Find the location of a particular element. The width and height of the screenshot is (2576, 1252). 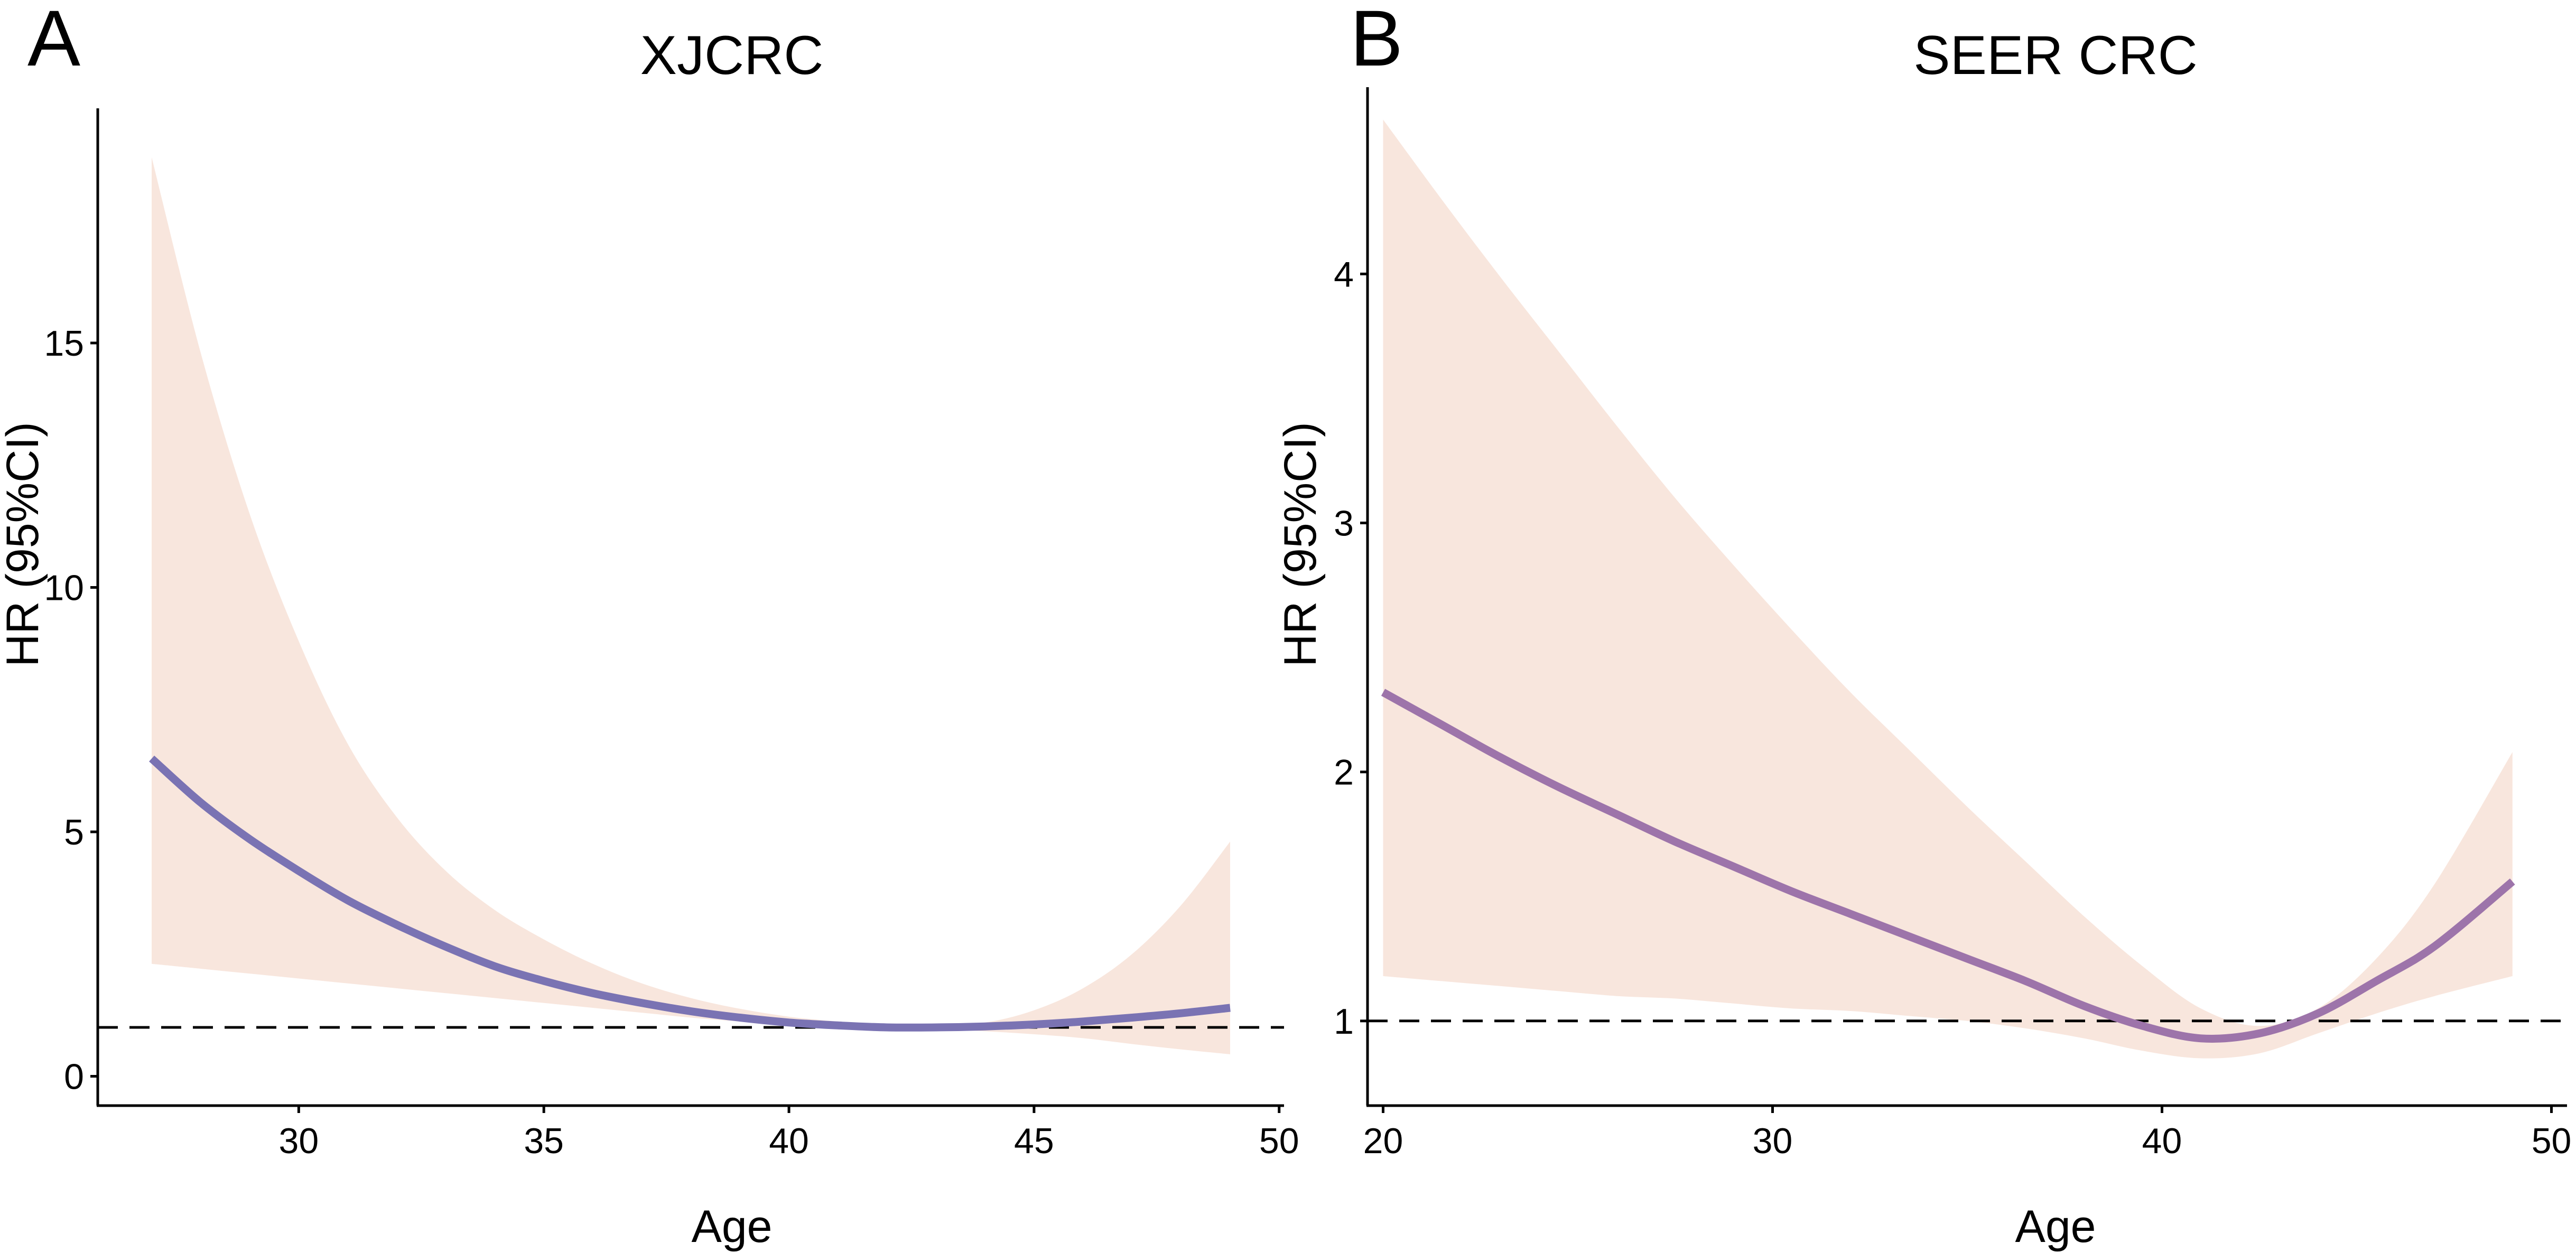

panel-b-y-axis-label: HR (95%CI) is located at coordinates (1300, 544).